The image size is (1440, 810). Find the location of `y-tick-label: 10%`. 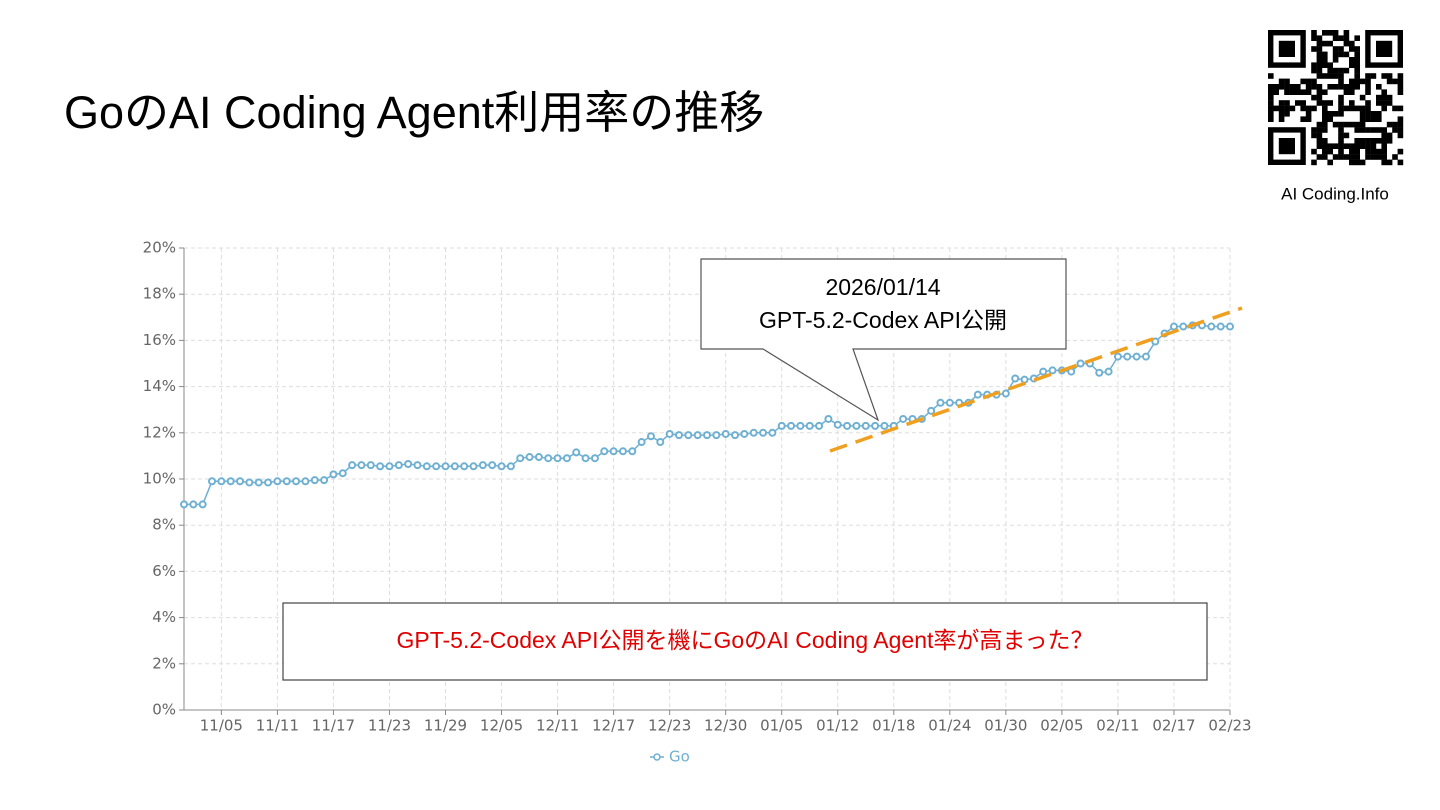

y-tick-label: 10% is located at coordinates (159, 479).